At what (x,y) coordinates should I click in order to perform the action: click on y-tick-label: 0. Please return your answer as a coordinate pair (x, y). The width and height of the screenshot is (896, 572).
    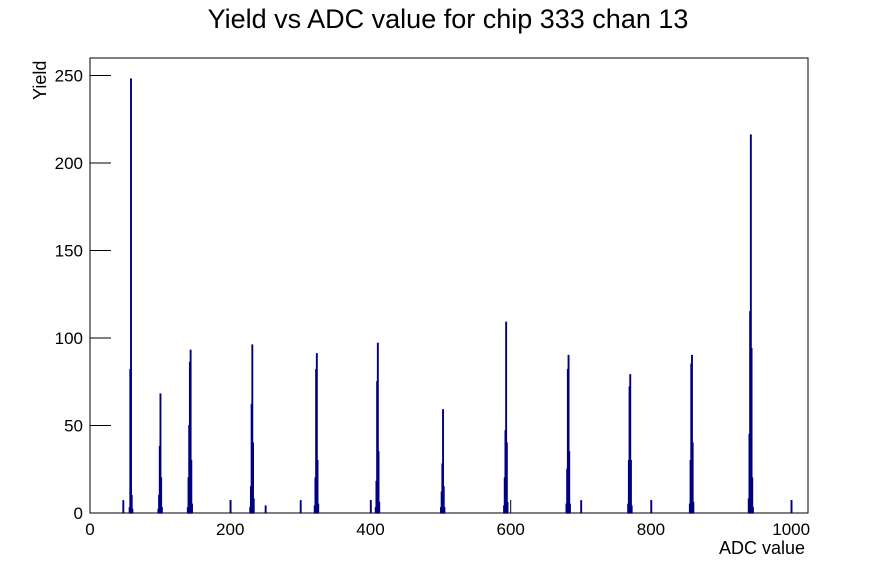
    Looking at the image, I should click on (78, 513).